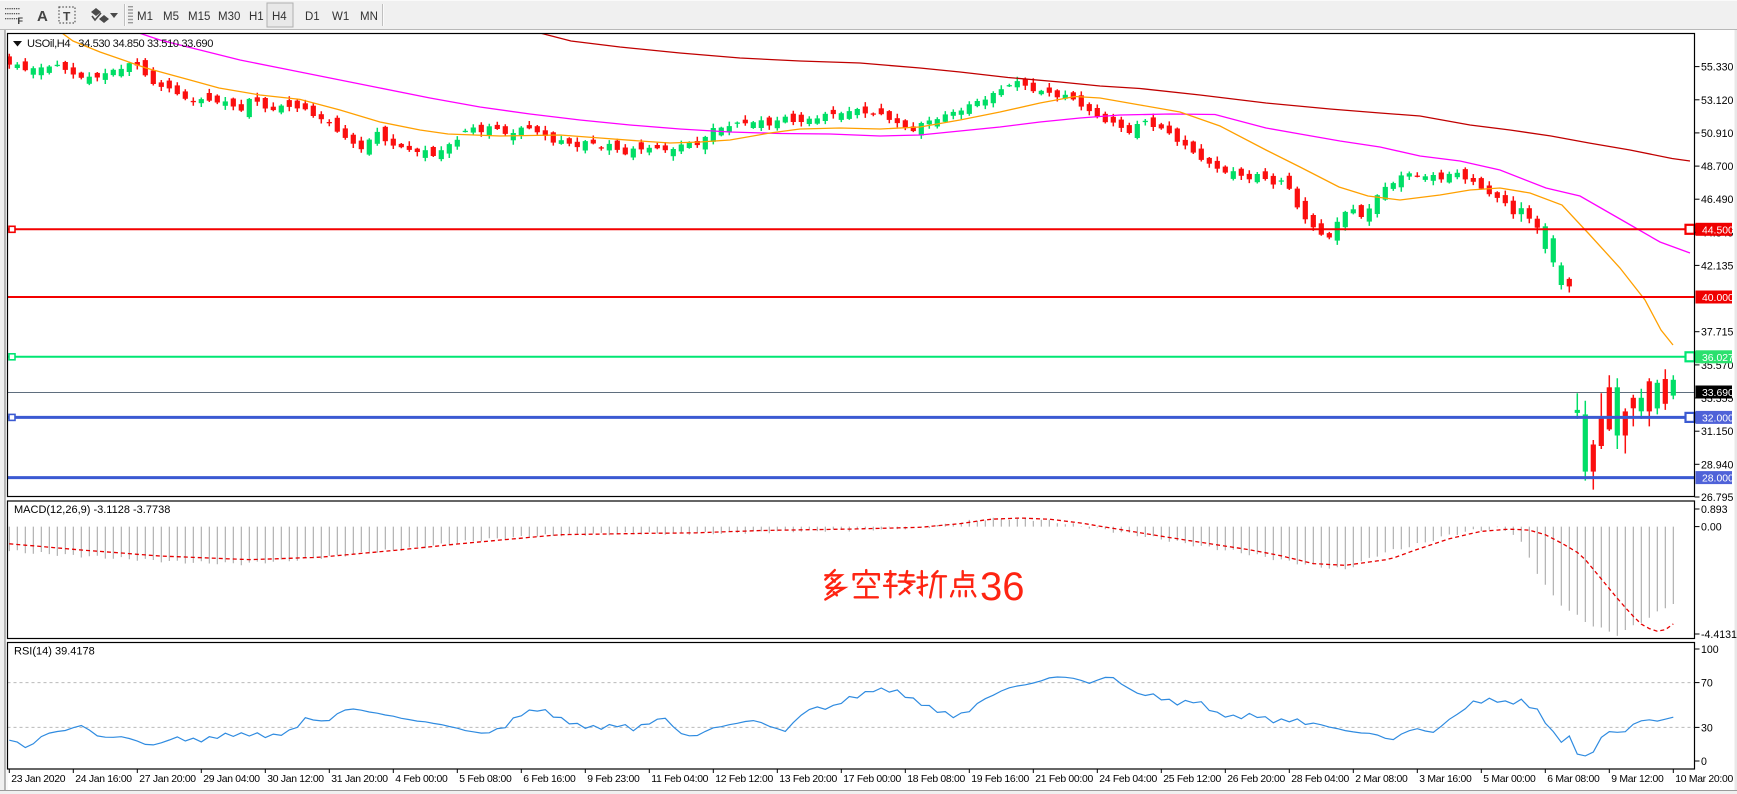 This screenshot has height=794, width=1737. I want to click on svg-text: 13 Feb 20:00, so click(808, 779).